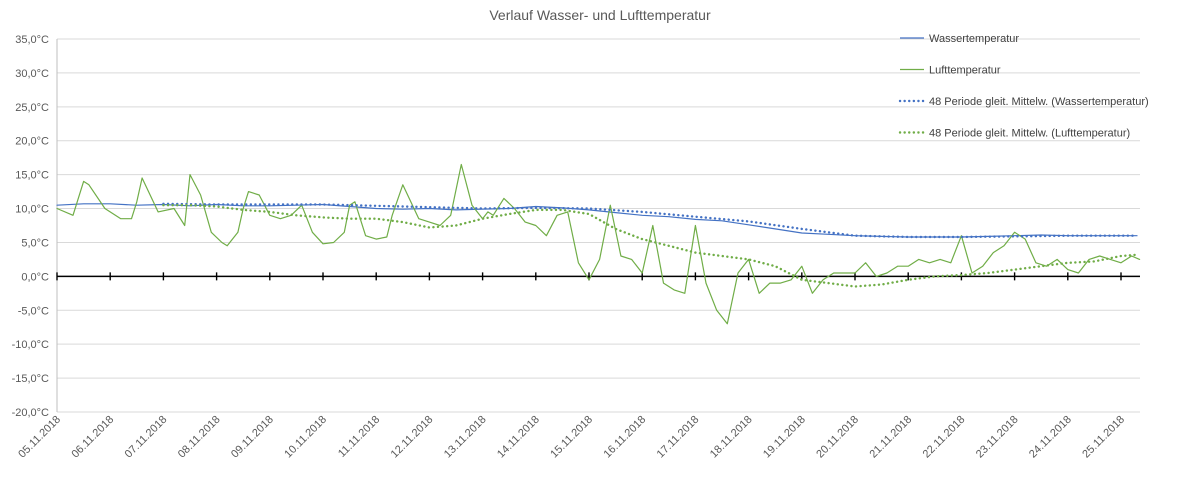 This screenshot has height=477, width=1201. What do you see at coordinates (252, 437) in the screenshot?
I see `x-tick-label: 09.11.2018` at bounding box center [252, 437].